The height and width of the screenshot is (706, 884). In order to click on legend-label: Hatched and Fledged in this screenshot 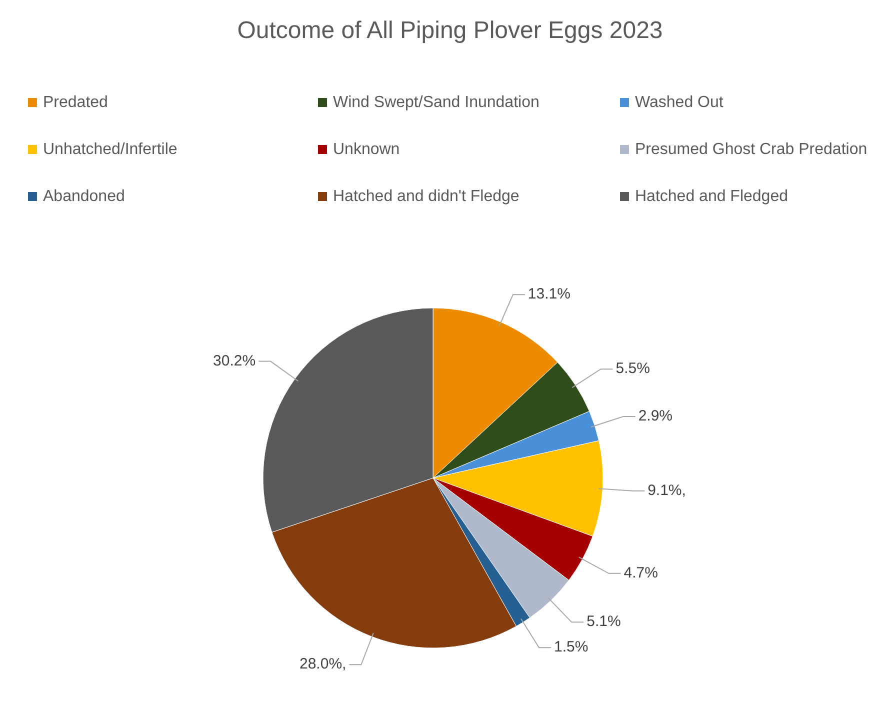, I will do `click(711, 197)`.